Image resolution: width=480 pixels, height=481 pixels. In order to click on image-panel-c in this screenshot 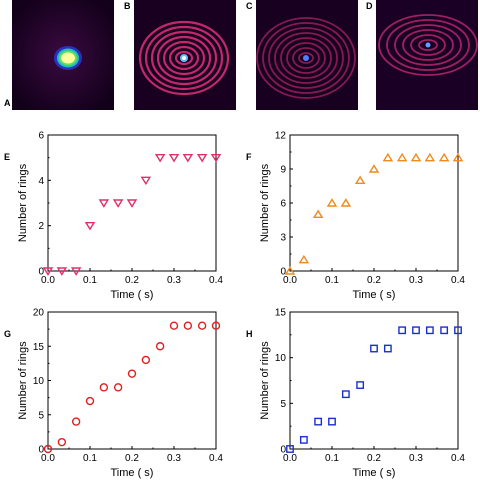, I will do `click(307, 55)`.